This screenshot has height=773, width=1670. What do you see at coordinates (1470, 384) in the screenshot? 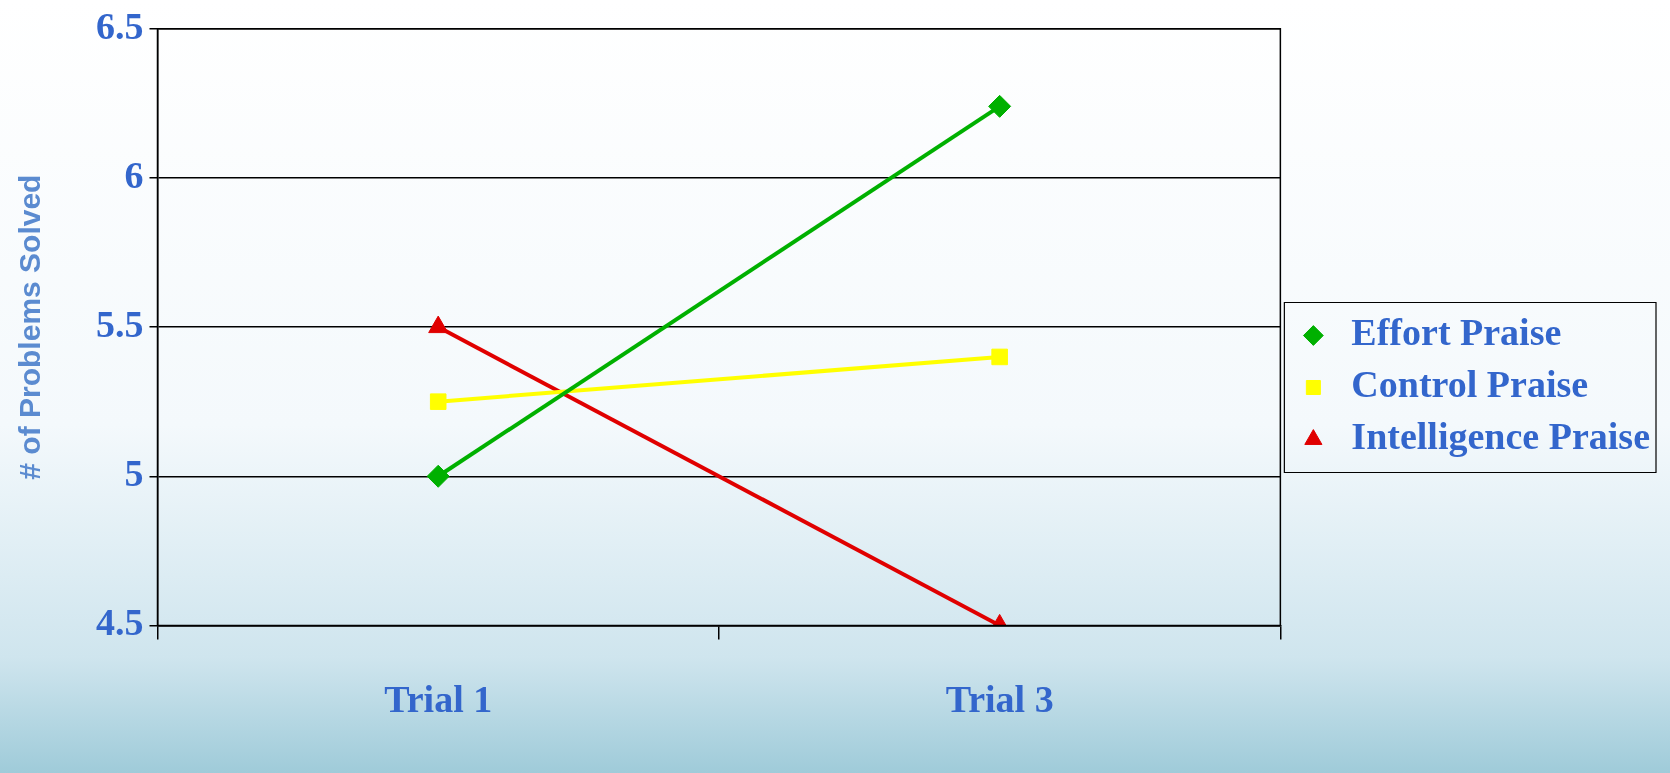
I see `legend-label: Control Praise` at bounding box center [1470, 384].